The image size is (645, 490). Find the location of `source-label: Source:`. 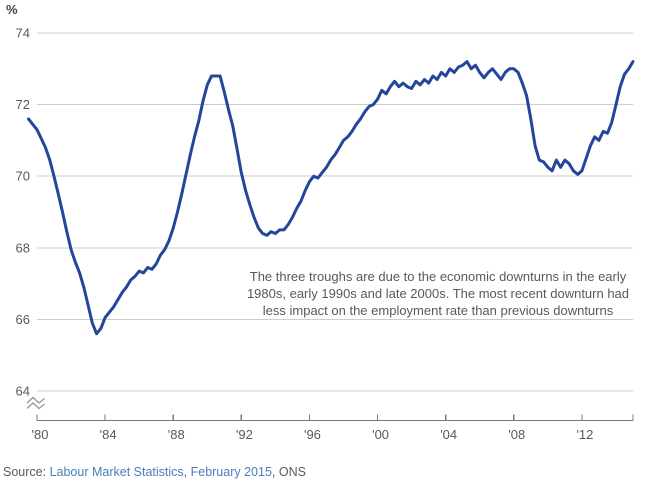

source-label: Source: is located at coordinates (25, 472).